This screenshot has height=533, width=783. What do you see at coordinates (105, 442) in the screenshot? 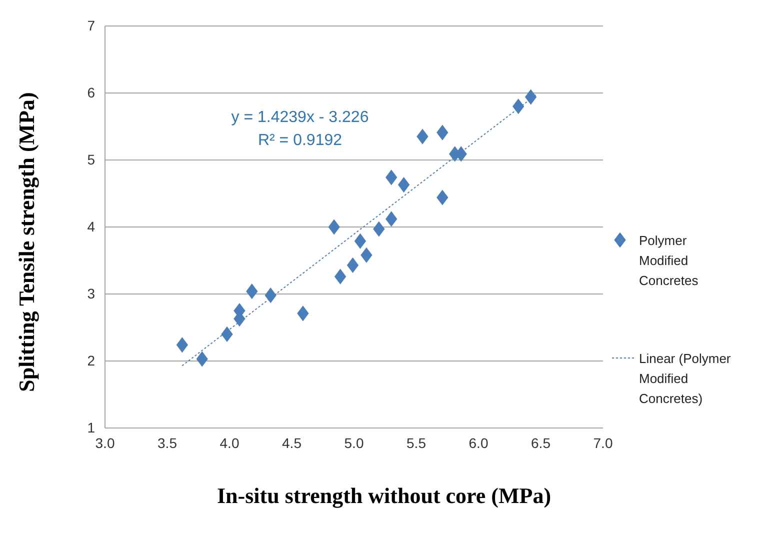
I see `x-tick-label: 3.0` at bounding box center [105, 442].